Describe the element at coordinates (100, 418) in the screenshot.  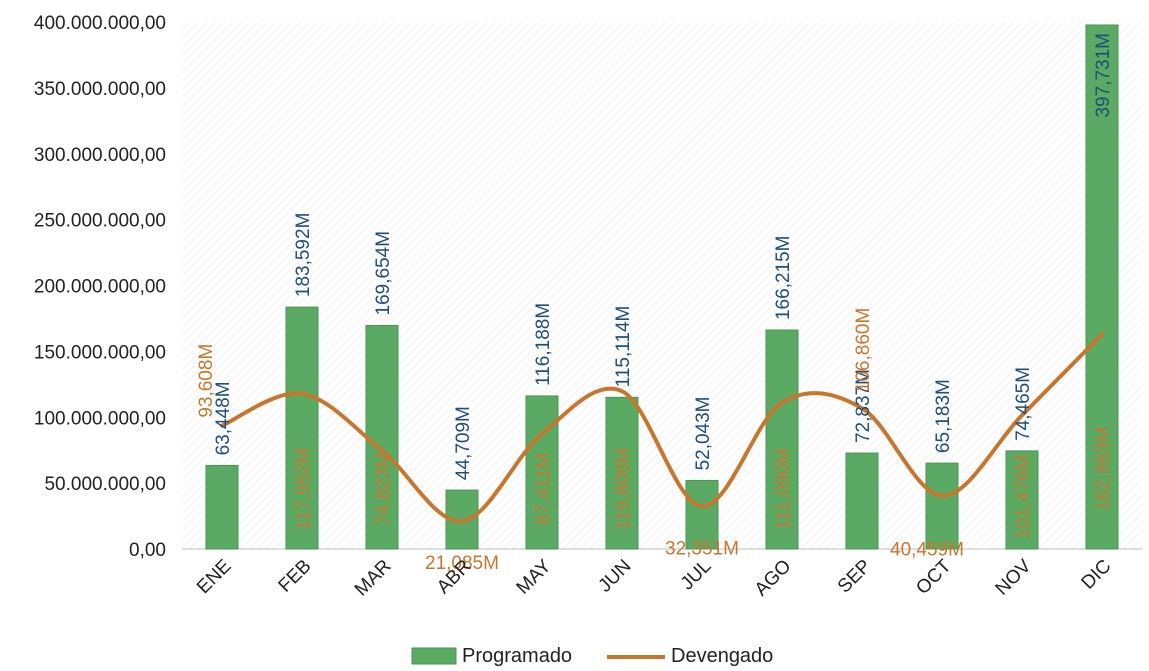
I see `y-tick-label: 100.000.000,00` at that location.